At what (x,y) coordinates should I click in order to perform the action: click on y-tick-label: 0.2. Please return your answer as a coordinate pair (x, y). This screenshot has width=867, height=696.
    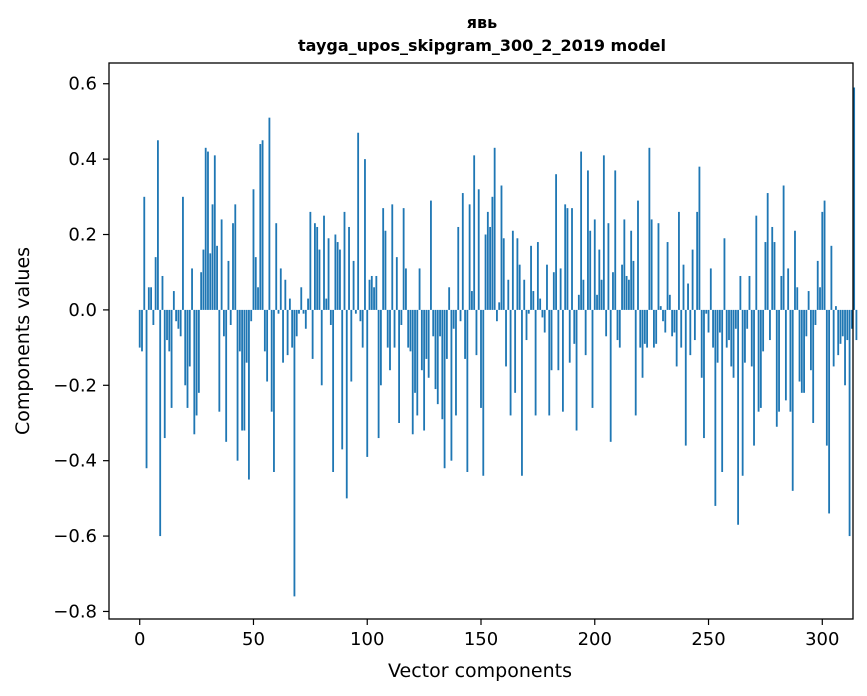
    Looking at the image, I should click on (82, 235).